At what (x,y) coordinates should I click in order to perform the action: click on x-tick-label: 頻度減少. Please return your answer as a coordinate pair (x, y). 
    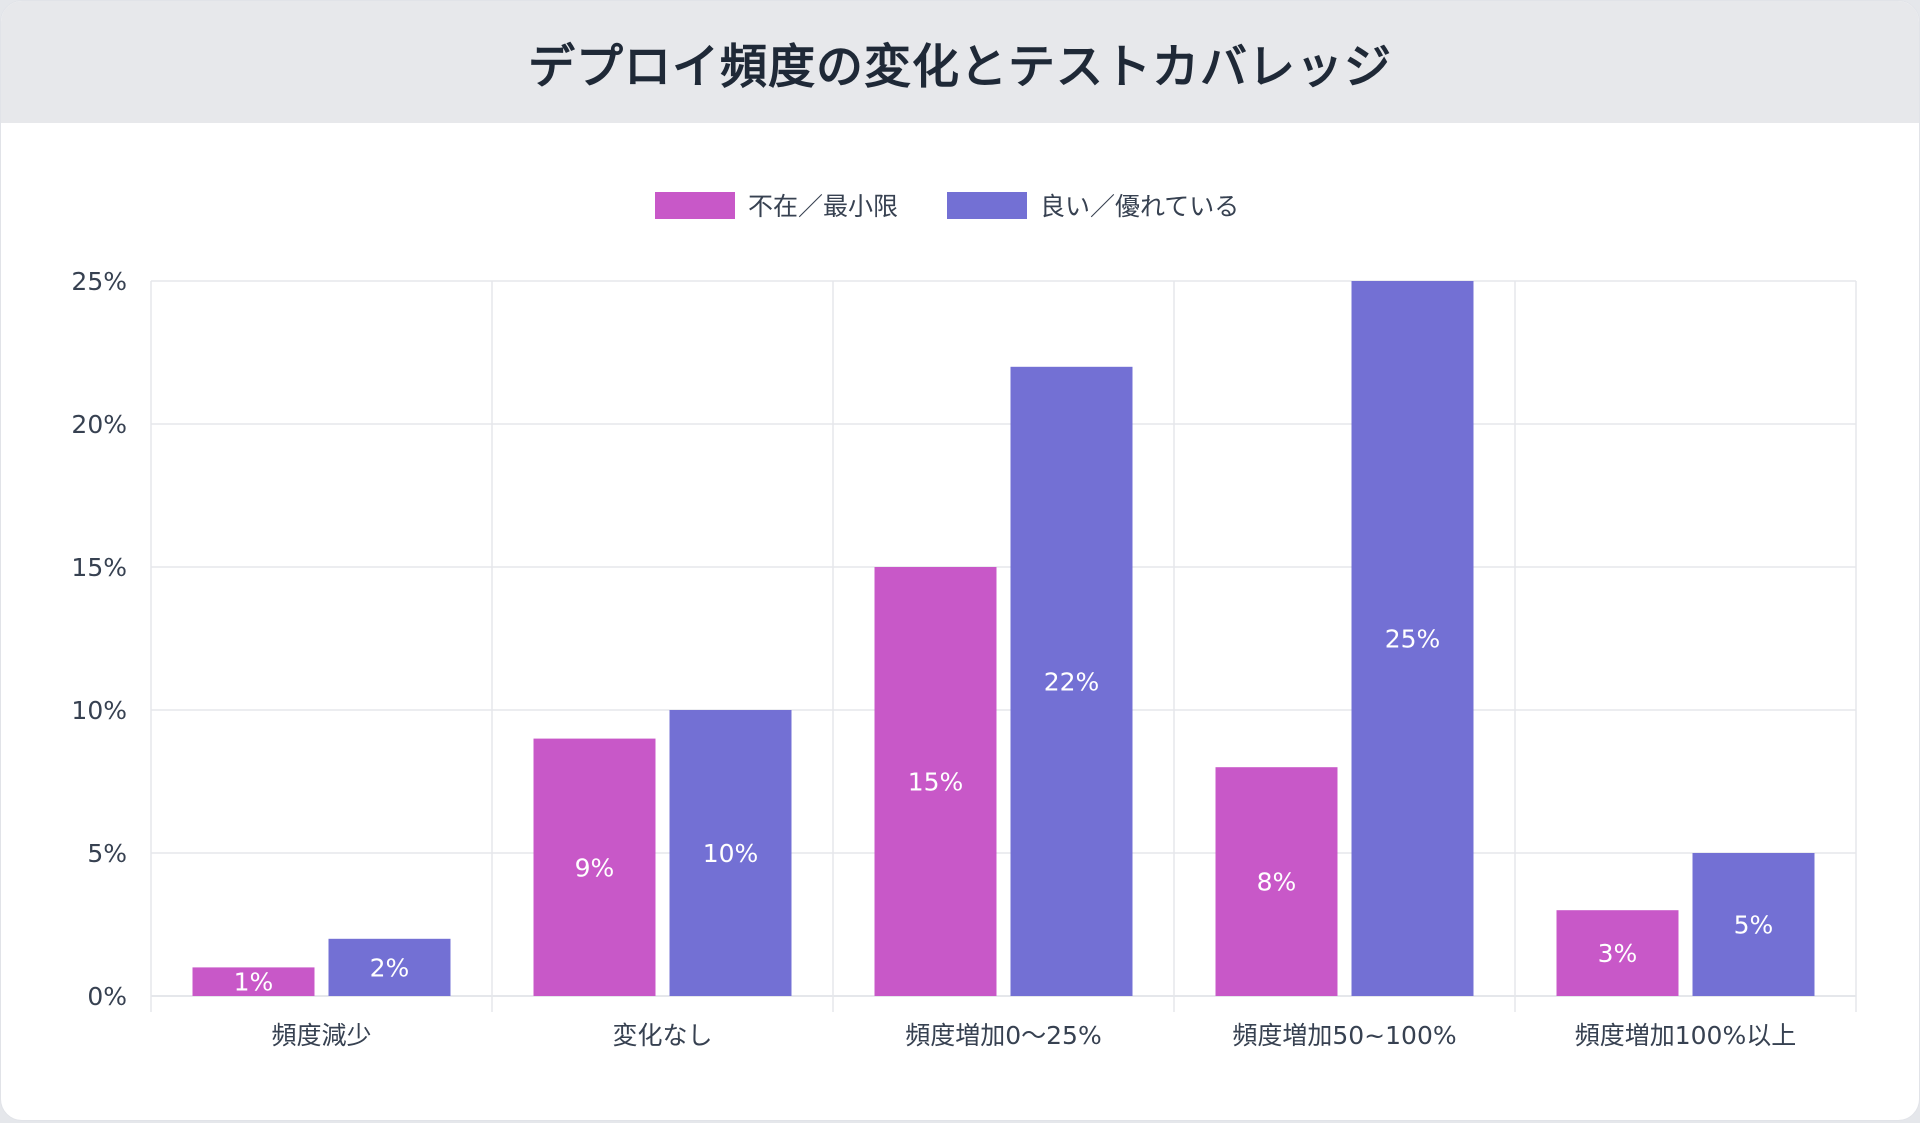
    Looking at the image, I should click on (321, 1035).